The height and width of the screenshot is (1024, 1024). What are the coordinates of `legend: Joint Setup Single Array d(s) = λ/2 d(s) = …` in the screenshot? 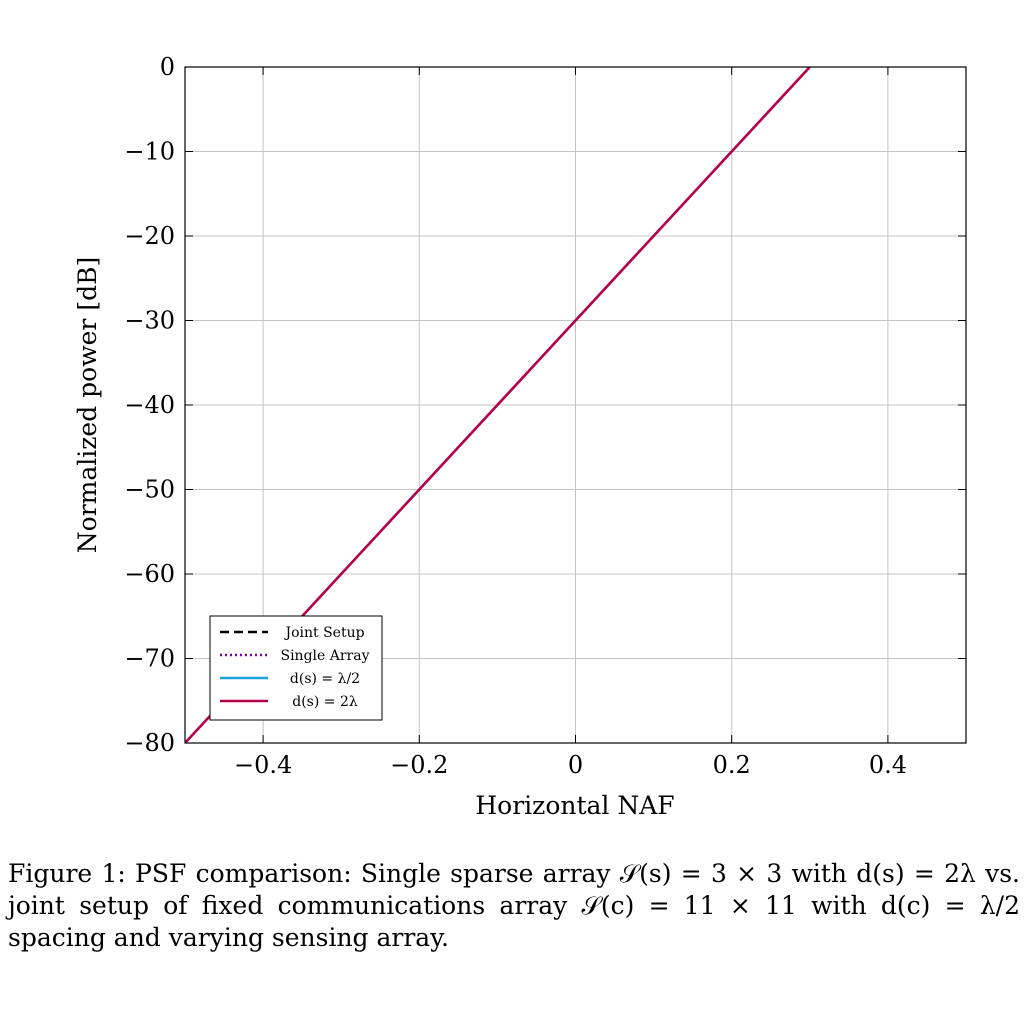 It's located at (296, 668).